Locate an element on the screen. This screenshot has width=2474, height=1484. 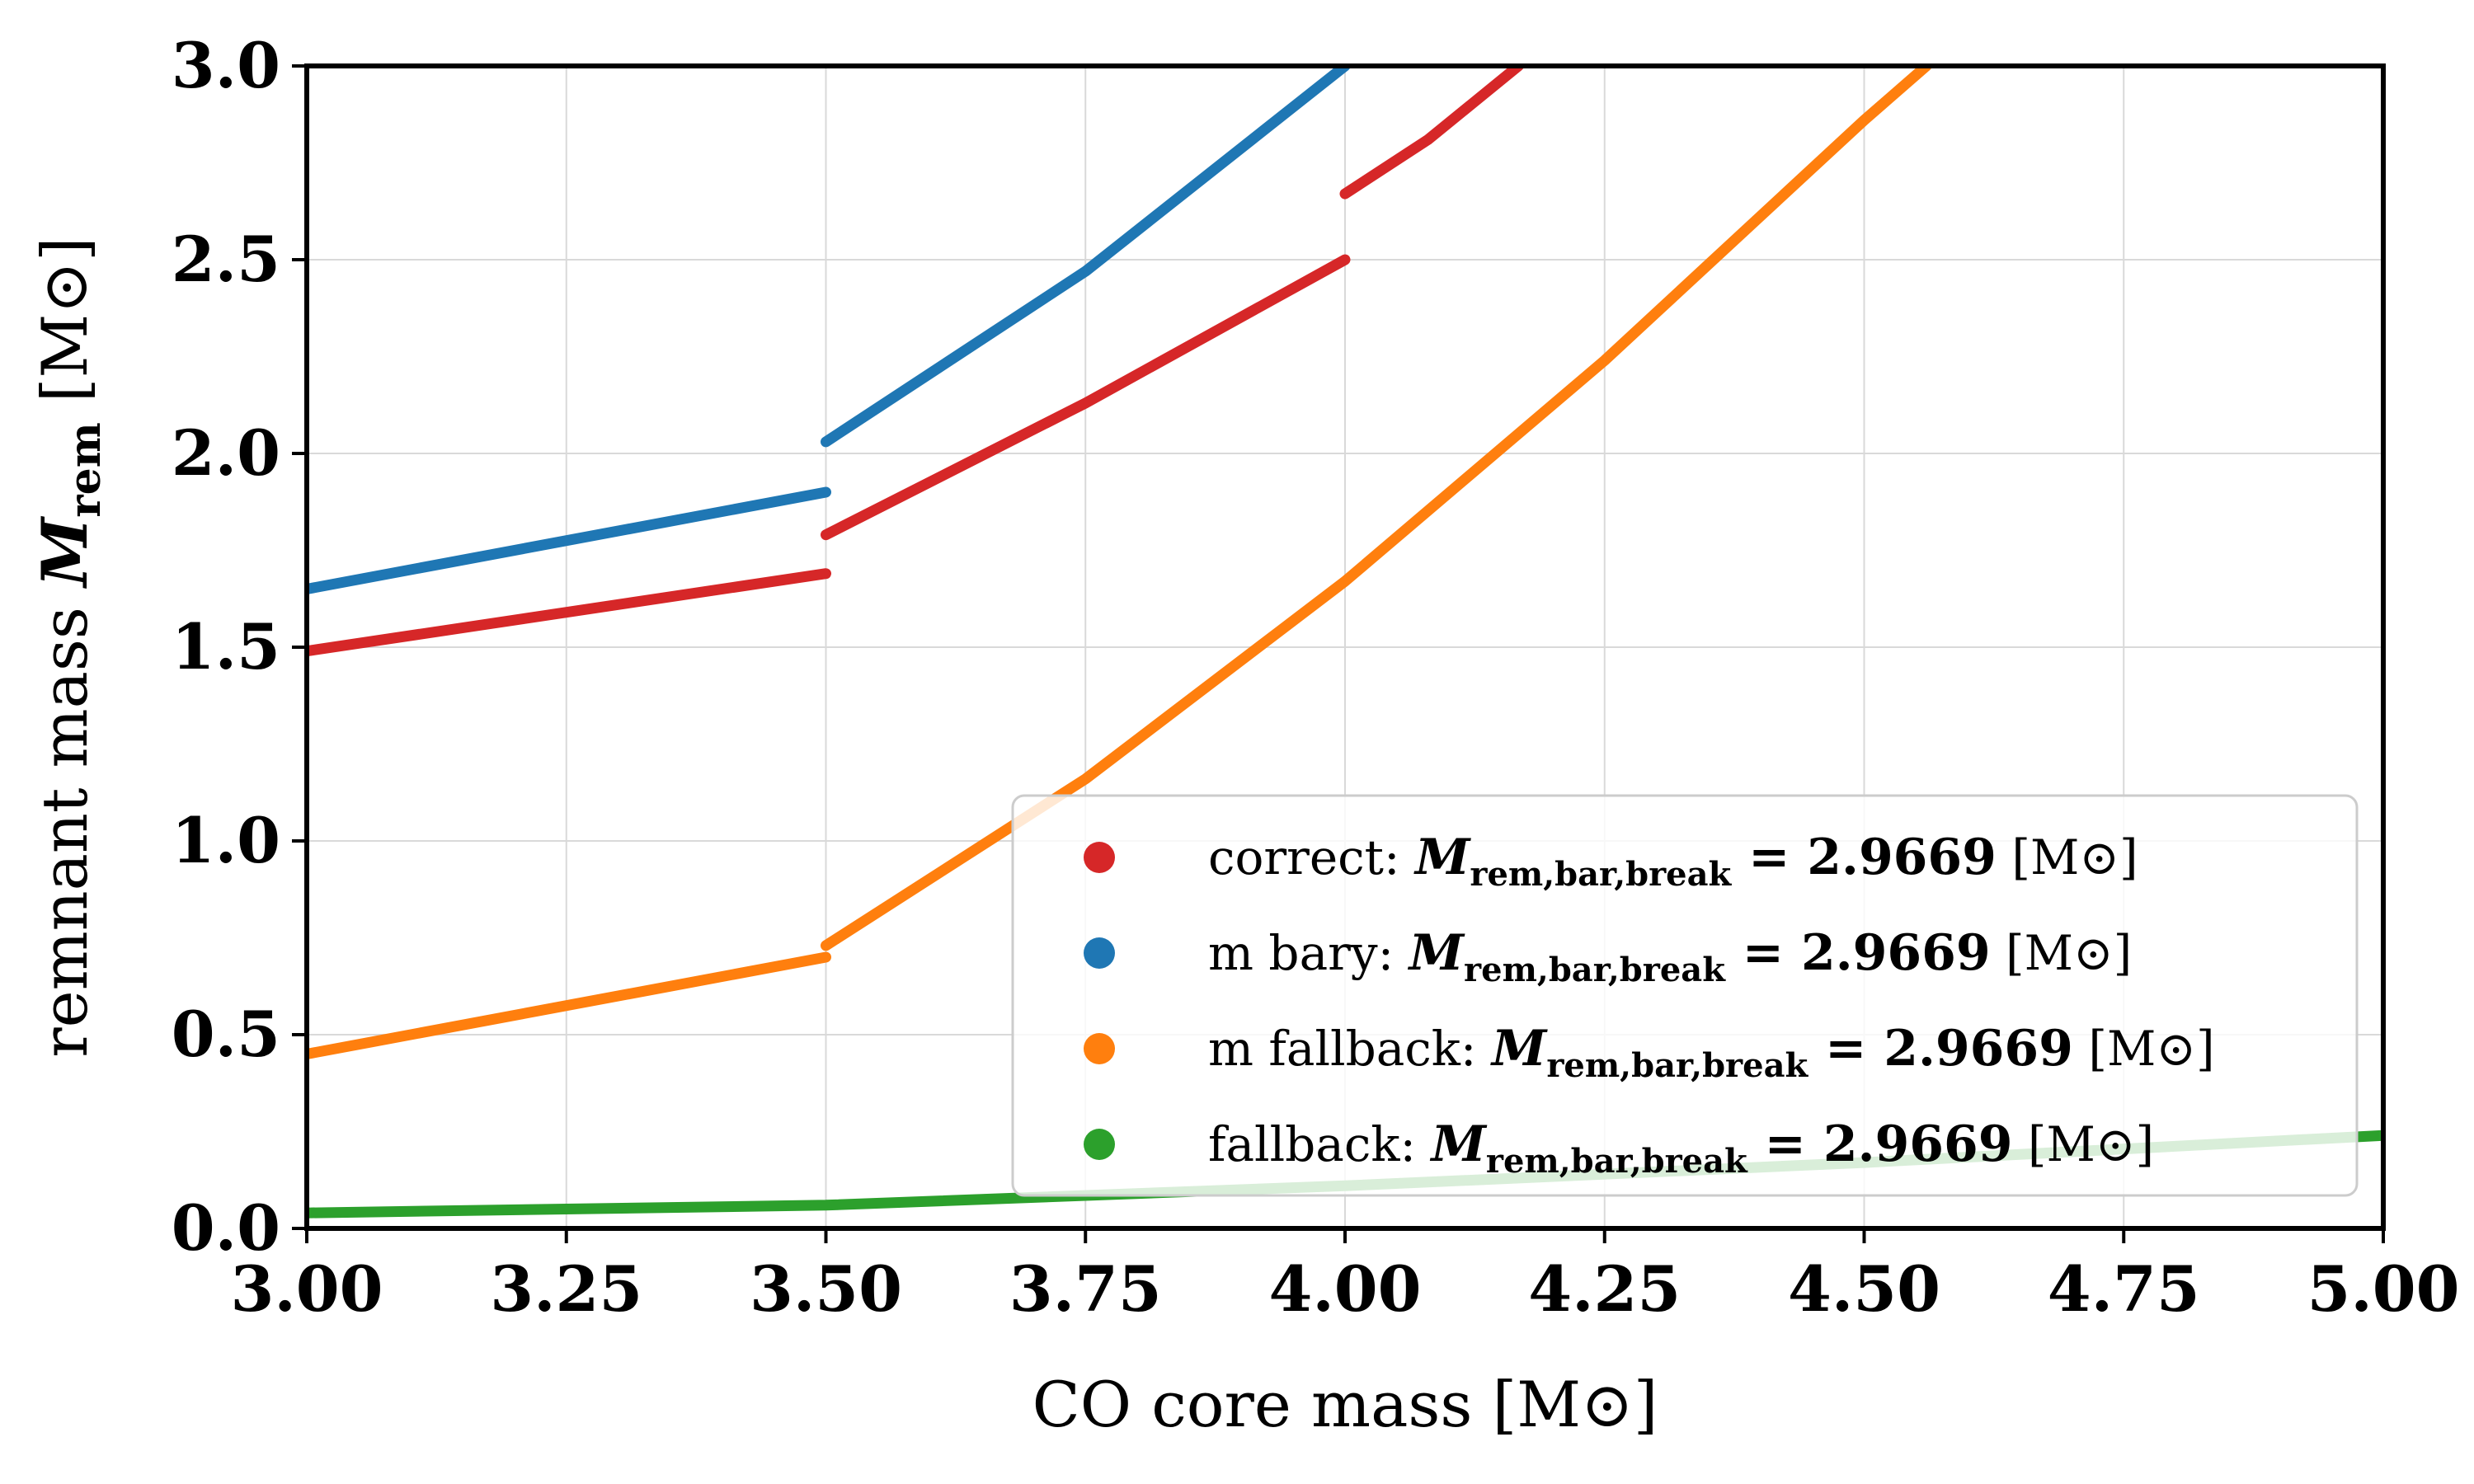
legend-entry: fallback: Mrem,bar,break = 2.9669 [M⊙] is located at coordinates (1681, 1148).